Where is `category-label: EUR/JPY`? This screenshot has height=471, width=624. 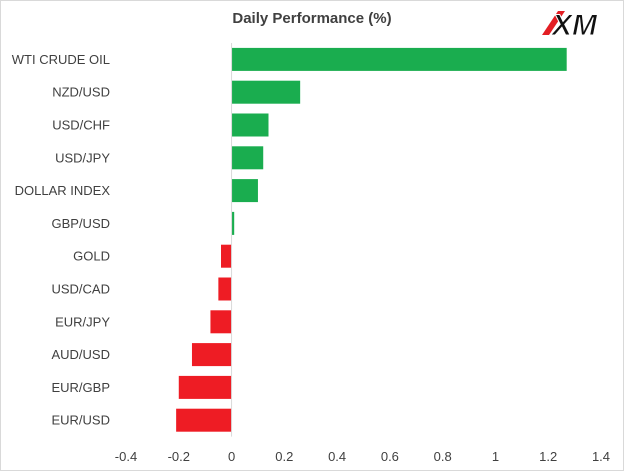
category-label: EUR/JPY is located at coordinates (82, 321).